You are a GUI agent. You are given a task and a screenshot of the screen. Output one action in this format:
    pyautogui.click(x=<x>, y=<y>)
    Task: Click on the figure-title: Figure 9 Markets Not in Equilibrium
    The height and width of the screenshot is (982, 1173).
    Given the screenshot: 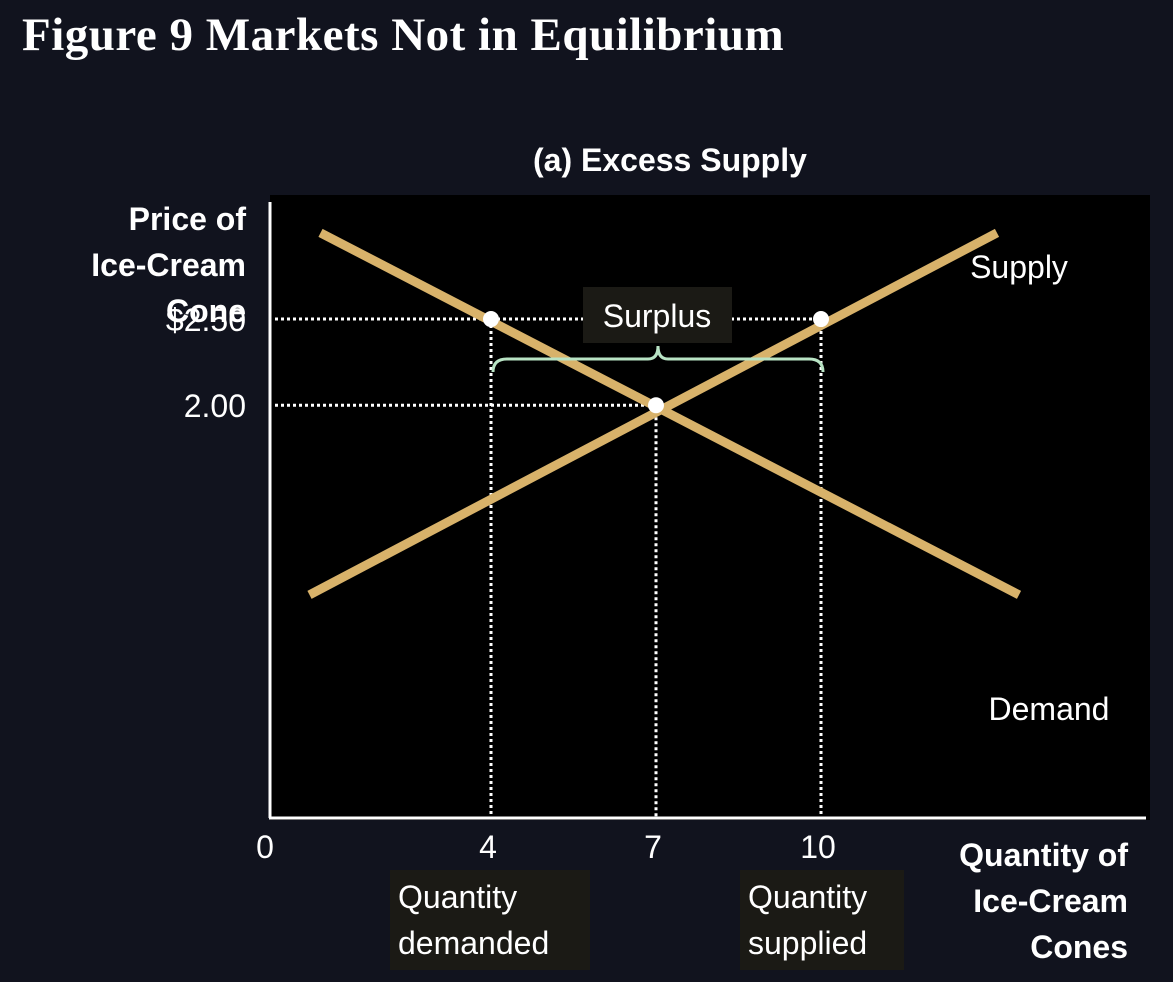 What is the action you would take?
    pyautogui.click(x=403, y=35)
    